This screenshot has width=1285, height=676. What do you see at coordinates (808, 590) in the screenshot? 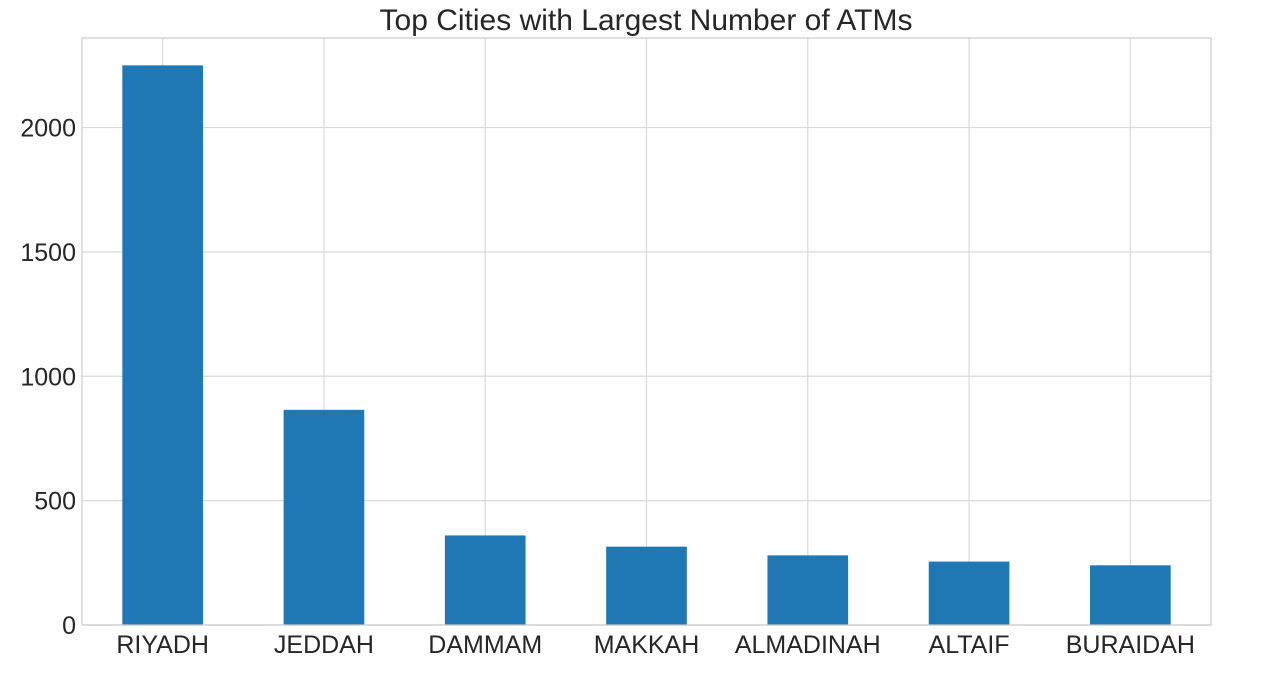
I see `bar-almadinah` at bounding box center [808, 590].